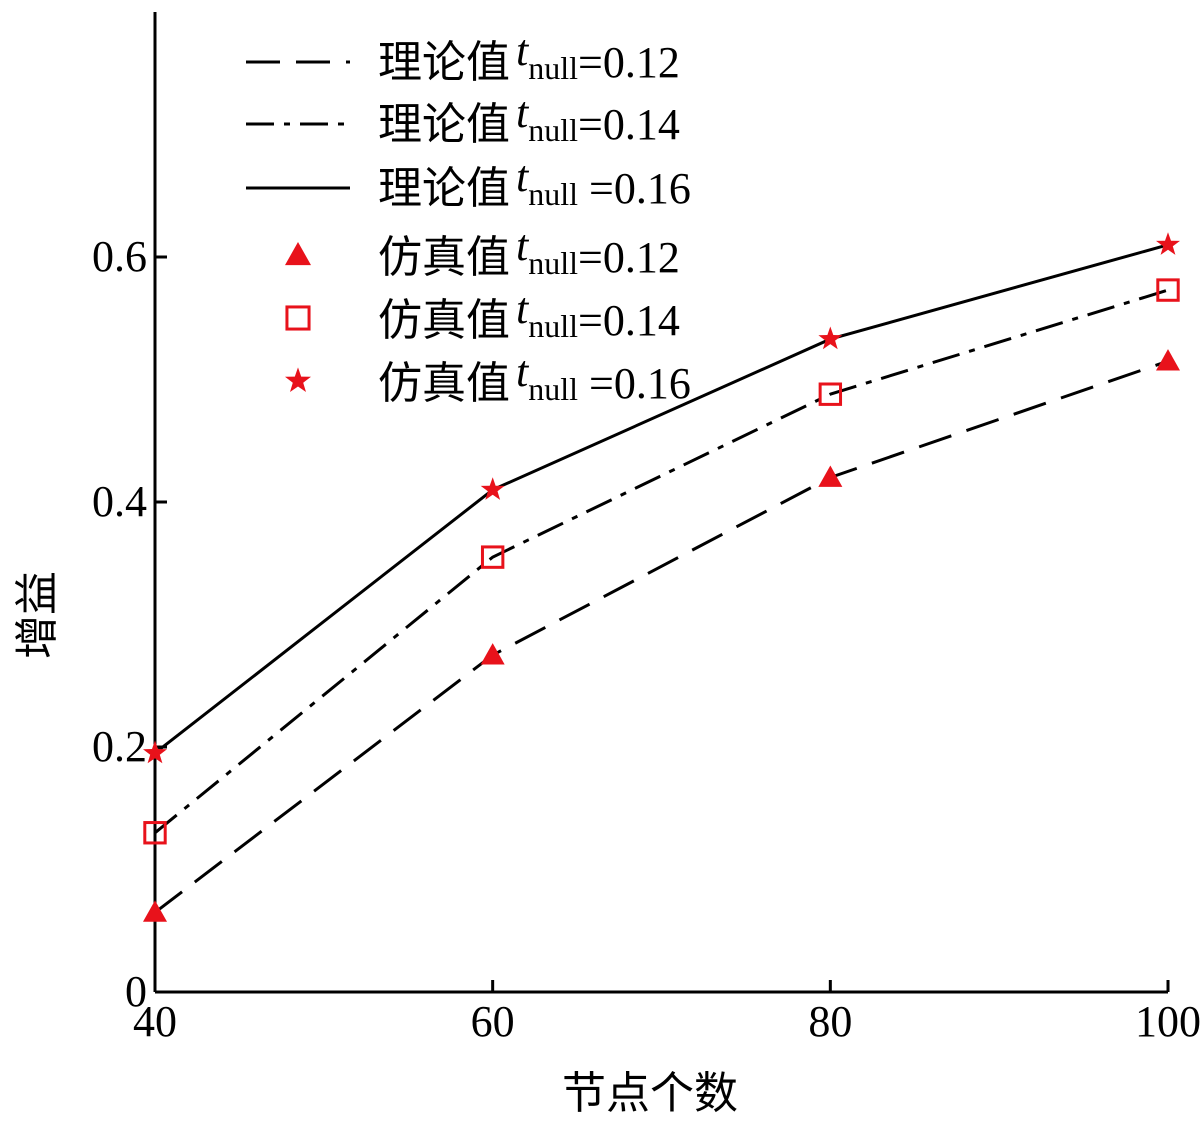  I want to click on y-tick-label: 0, so click(136, 991).